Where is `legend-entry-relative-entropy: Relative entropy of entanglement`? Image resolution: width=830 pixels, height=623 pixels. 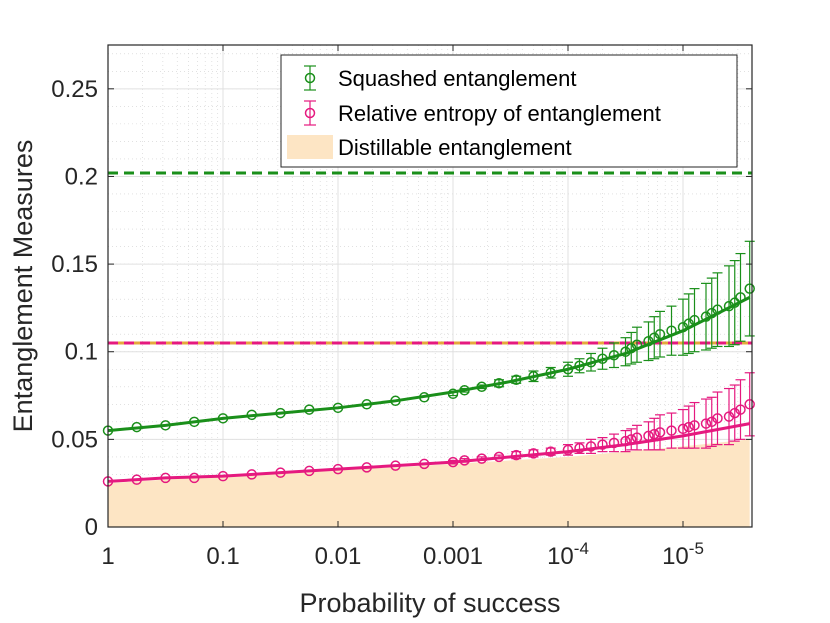 legend-entry-relative-entropy: Relative entropy of entanglement is located at coordinates (482, 113).